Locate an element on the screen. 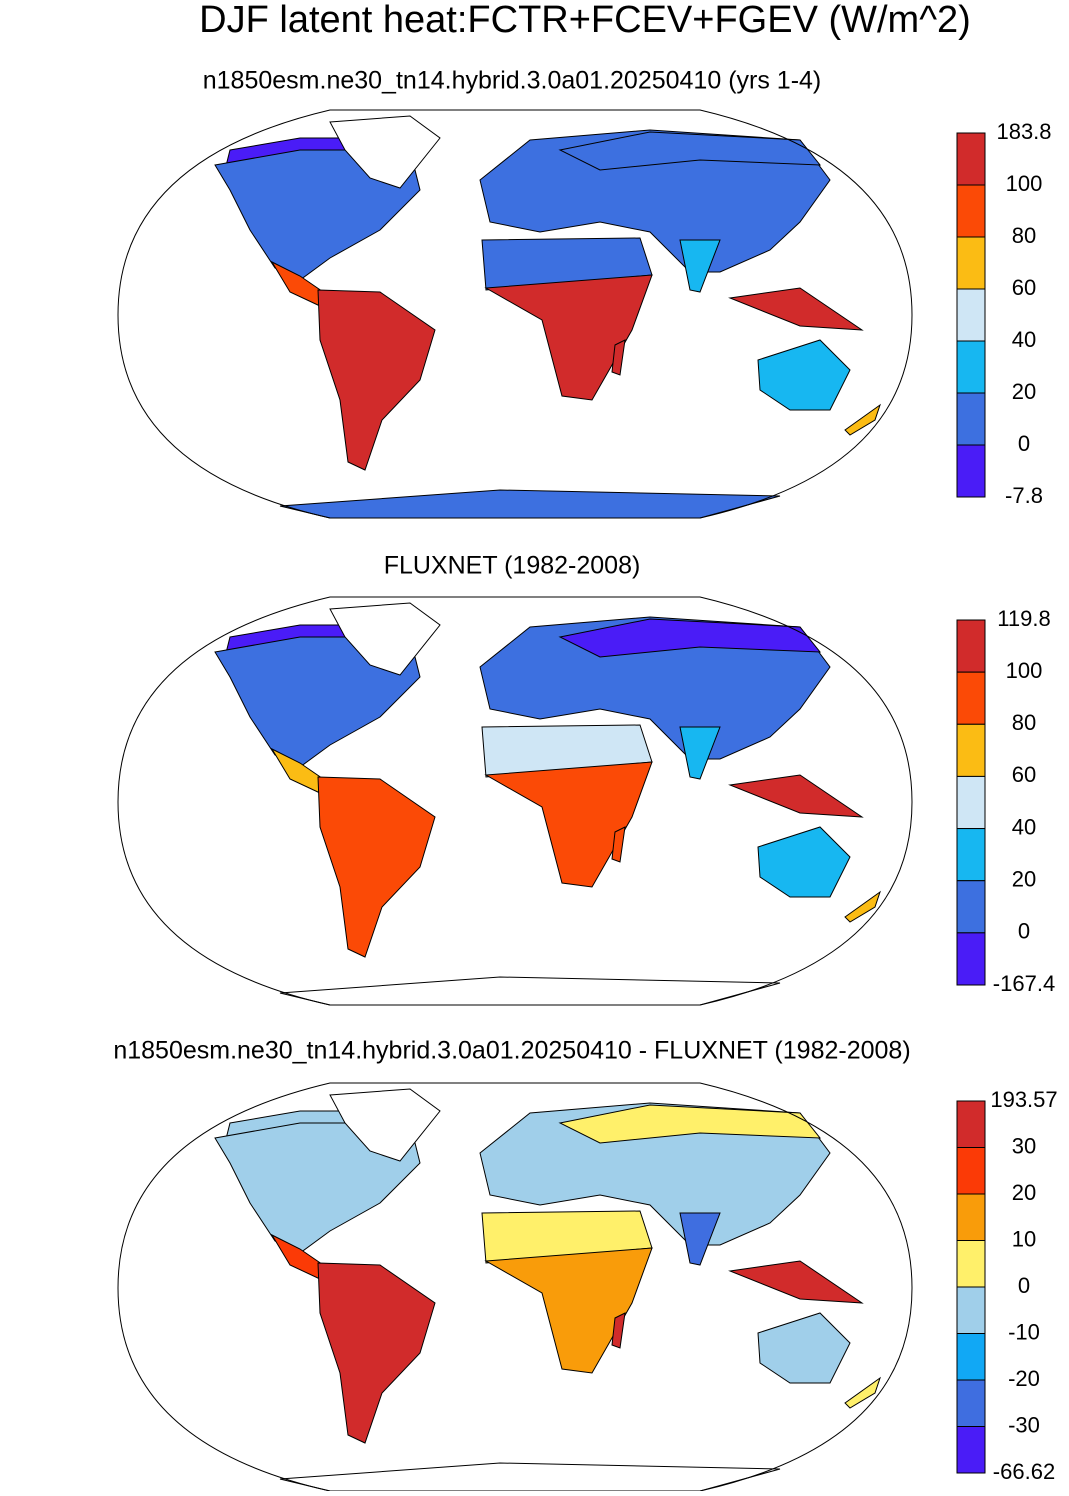 The height and width of the screenshot is (1496, 1069). panel-subtitle: FLUXNET (1982-2008) is located at coordinates (512, 566).